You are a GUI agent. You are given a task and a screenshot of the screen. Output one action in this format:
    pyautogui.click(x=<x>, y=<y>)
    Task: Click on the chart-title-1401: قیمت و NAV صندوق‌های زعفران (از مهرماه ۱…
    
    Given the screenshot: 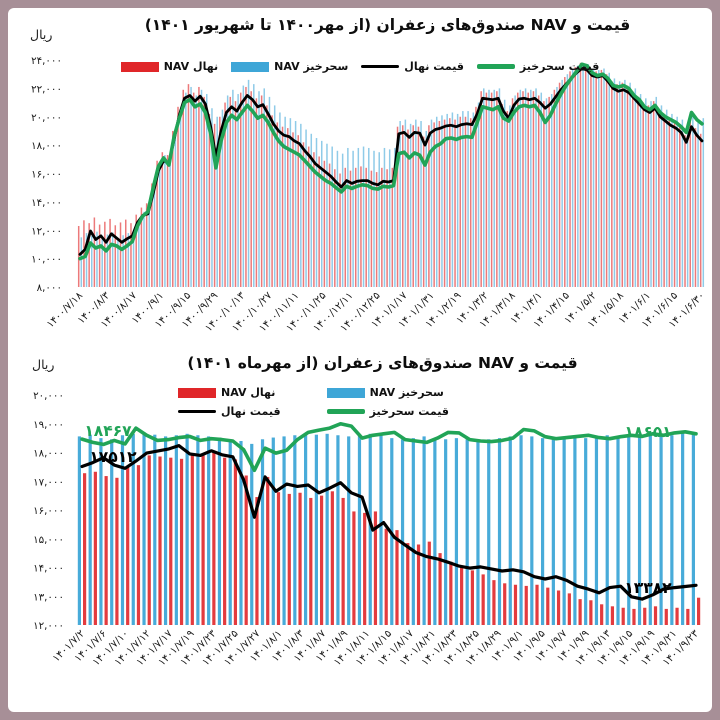 What is the action you would take?
    pyautogui.click(x=382, y=363)
    